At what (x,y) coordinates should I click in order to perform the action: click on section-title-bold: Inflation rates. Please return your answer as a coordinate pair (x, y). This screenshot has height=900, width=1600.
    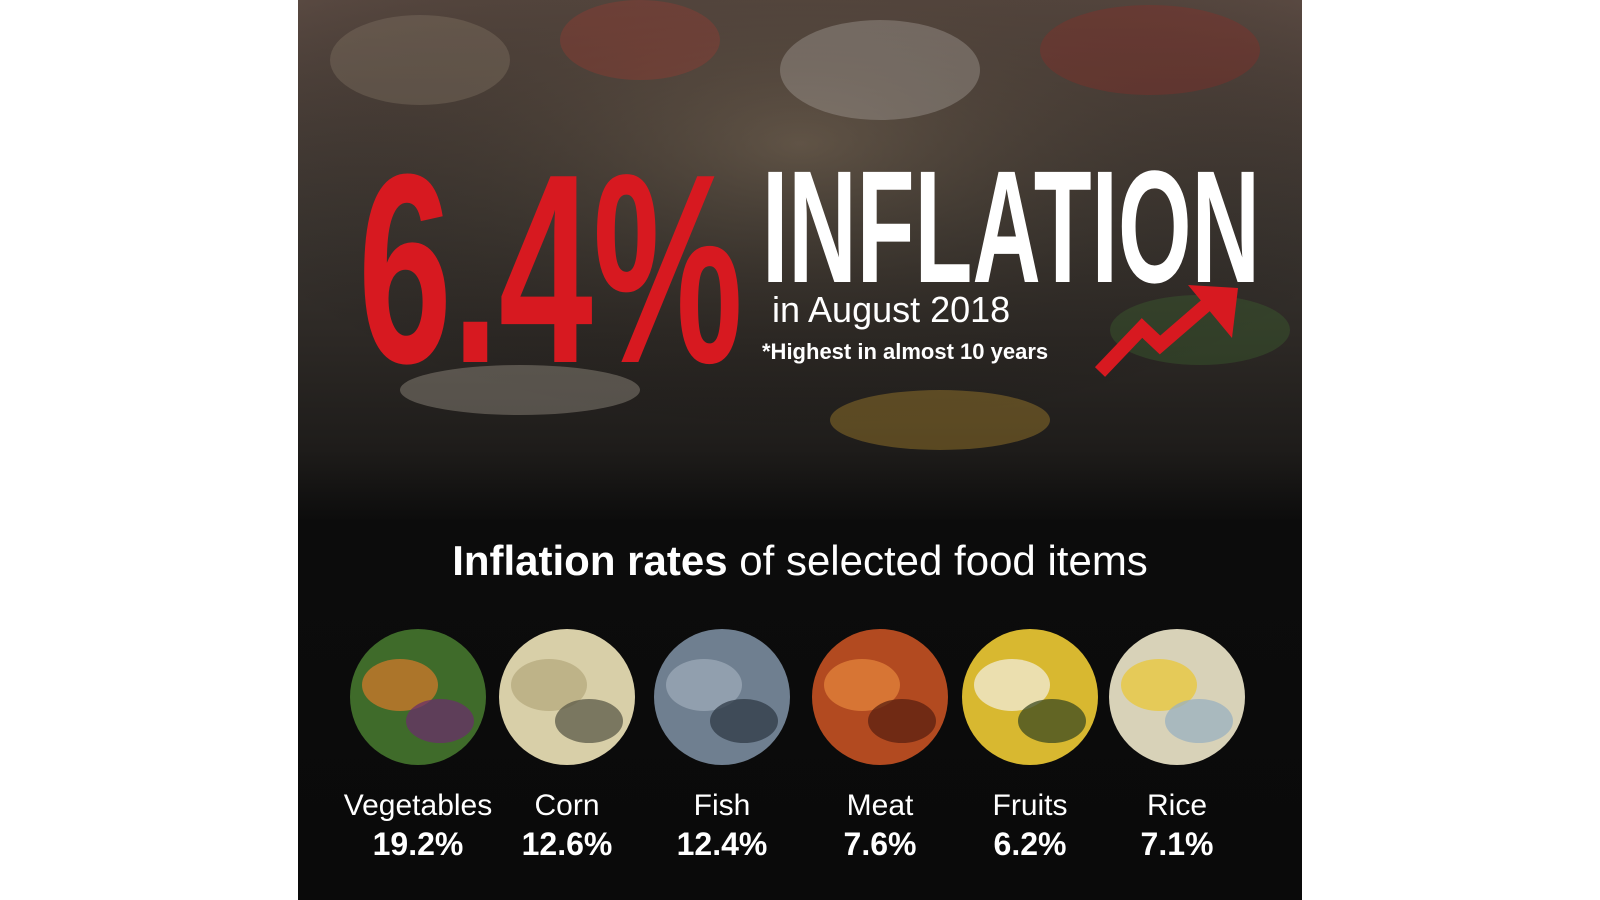
    Looking at the image, I should click on (589, 560).